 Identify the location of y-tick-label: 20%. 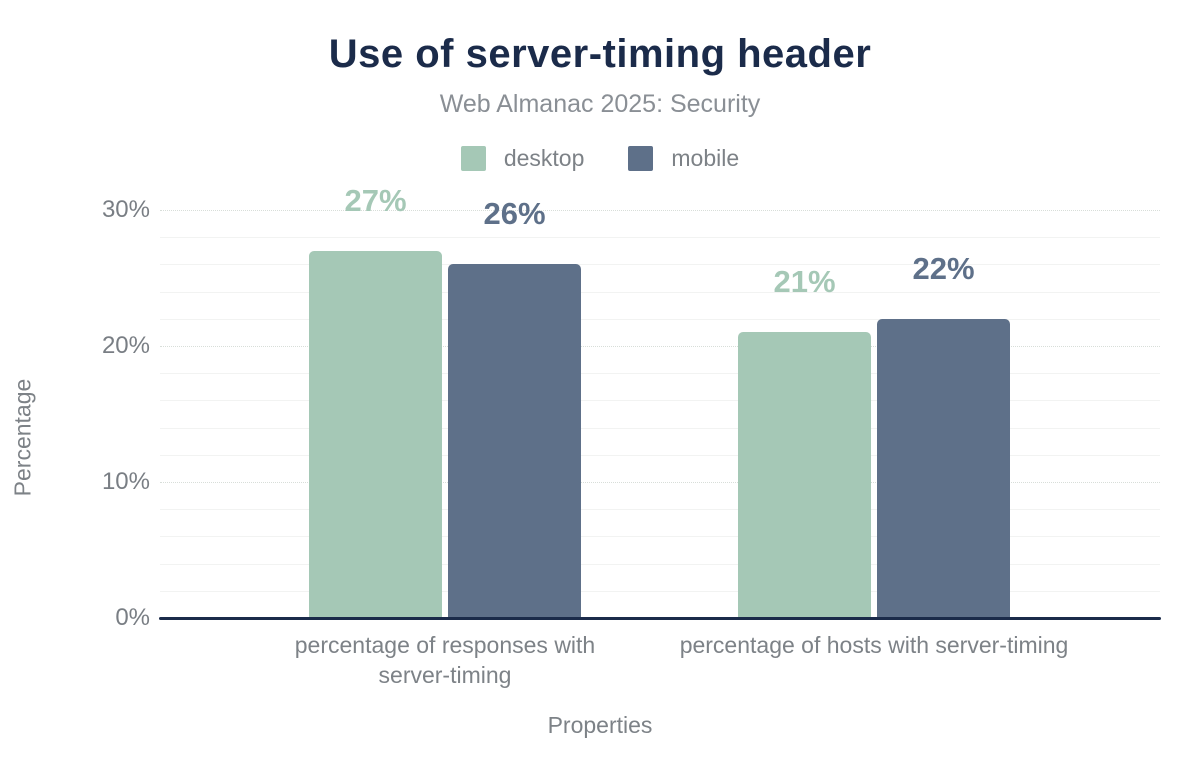
(125, 345).